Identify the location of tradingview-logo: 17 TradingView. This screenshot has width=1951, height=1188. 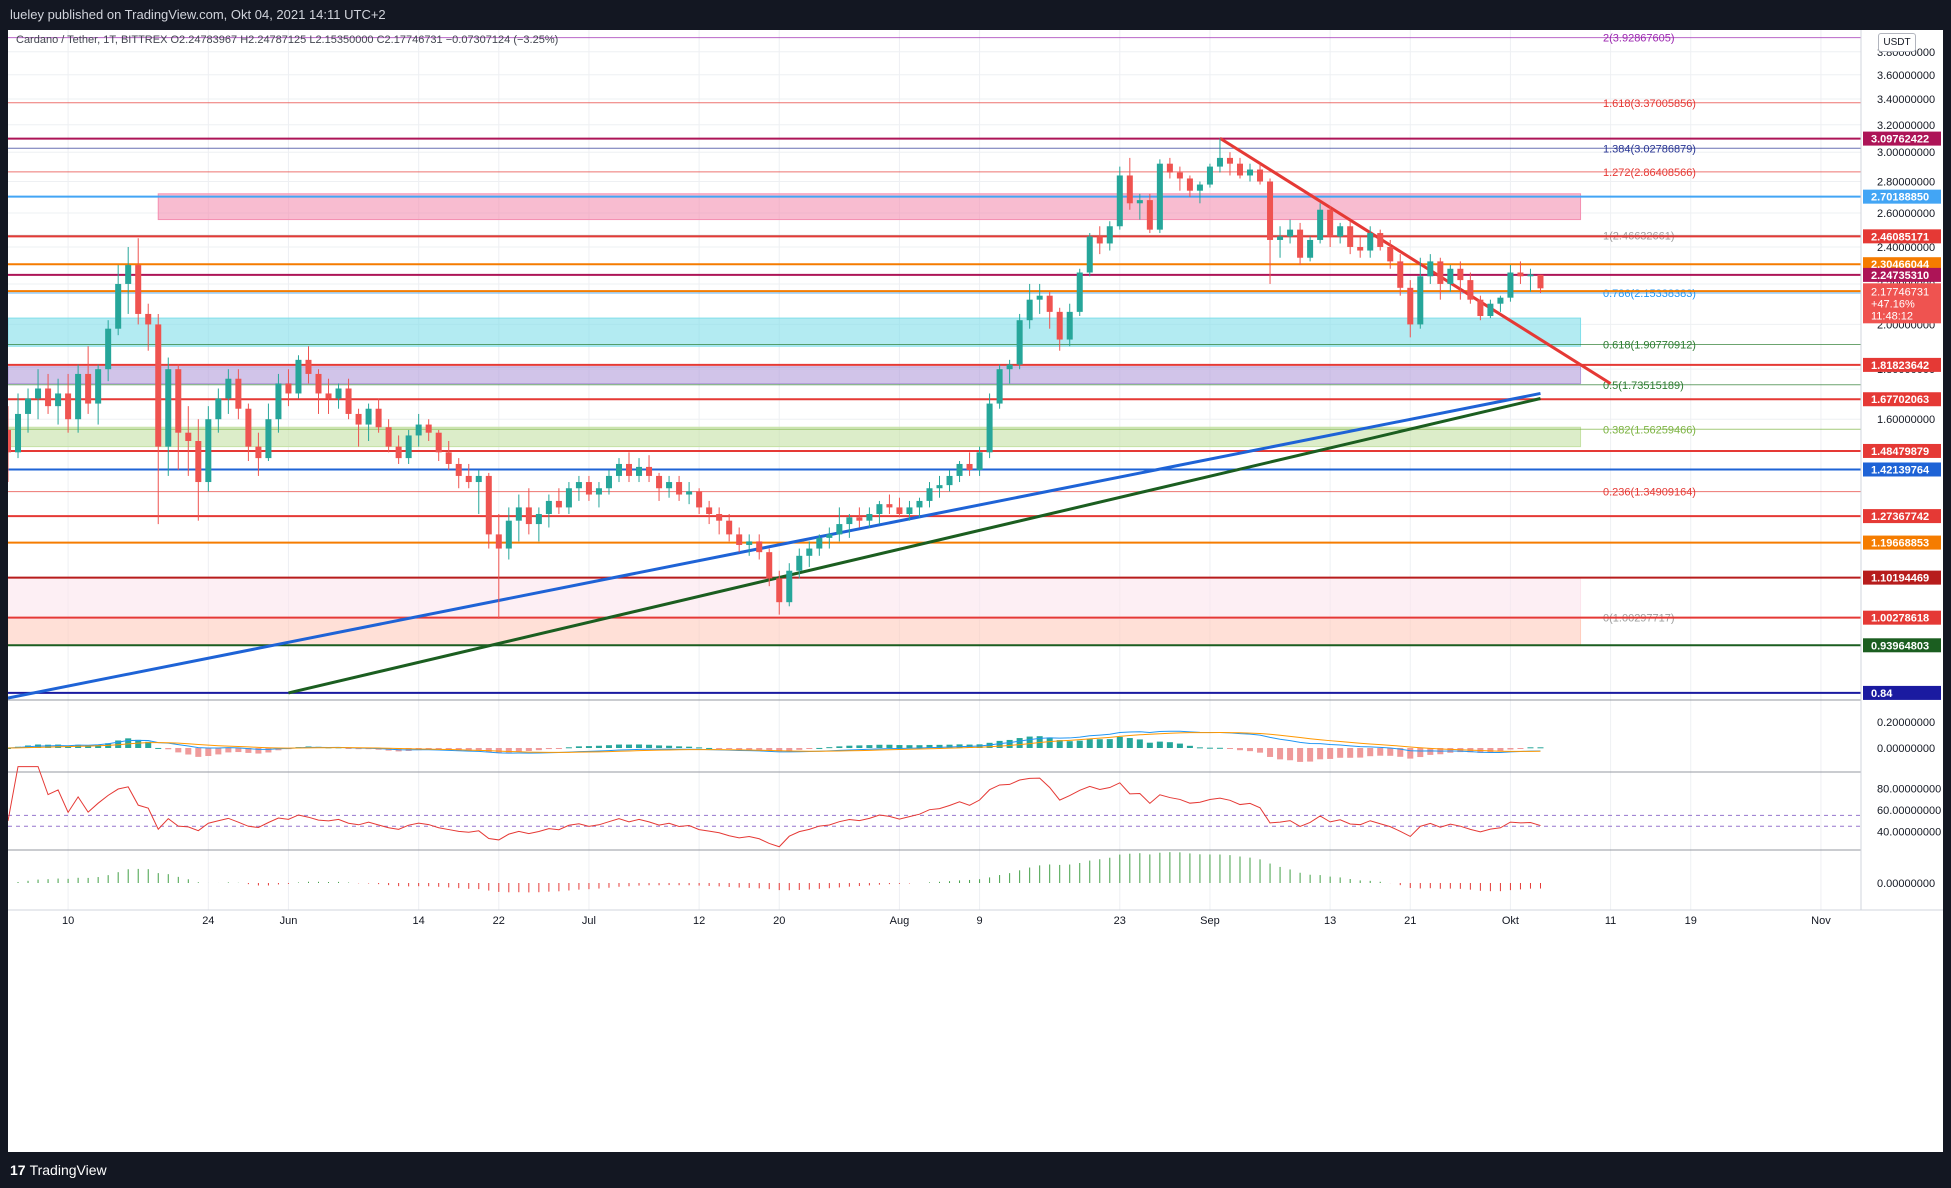
(58, 1170).